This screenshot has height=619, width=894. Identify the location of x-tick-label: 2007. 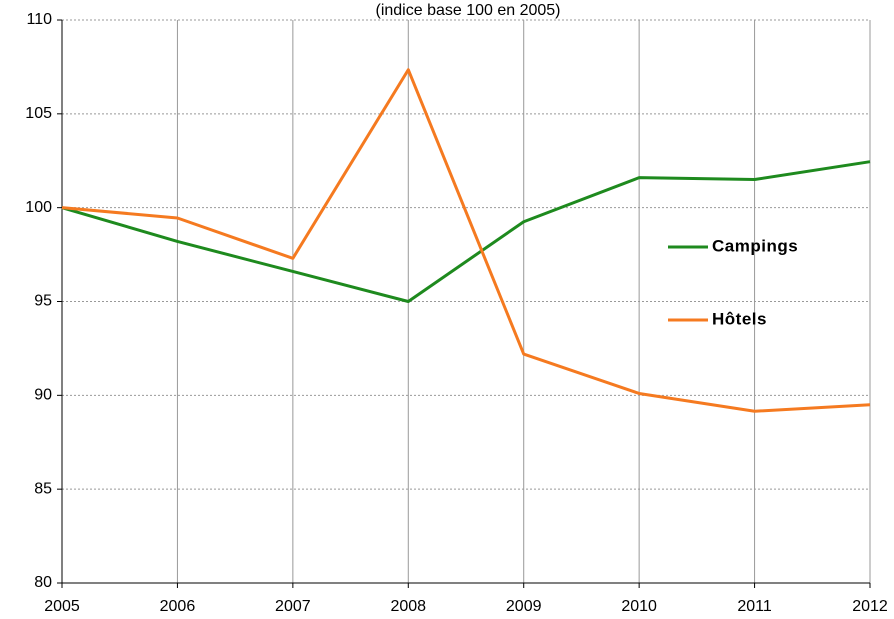
(293, 606).